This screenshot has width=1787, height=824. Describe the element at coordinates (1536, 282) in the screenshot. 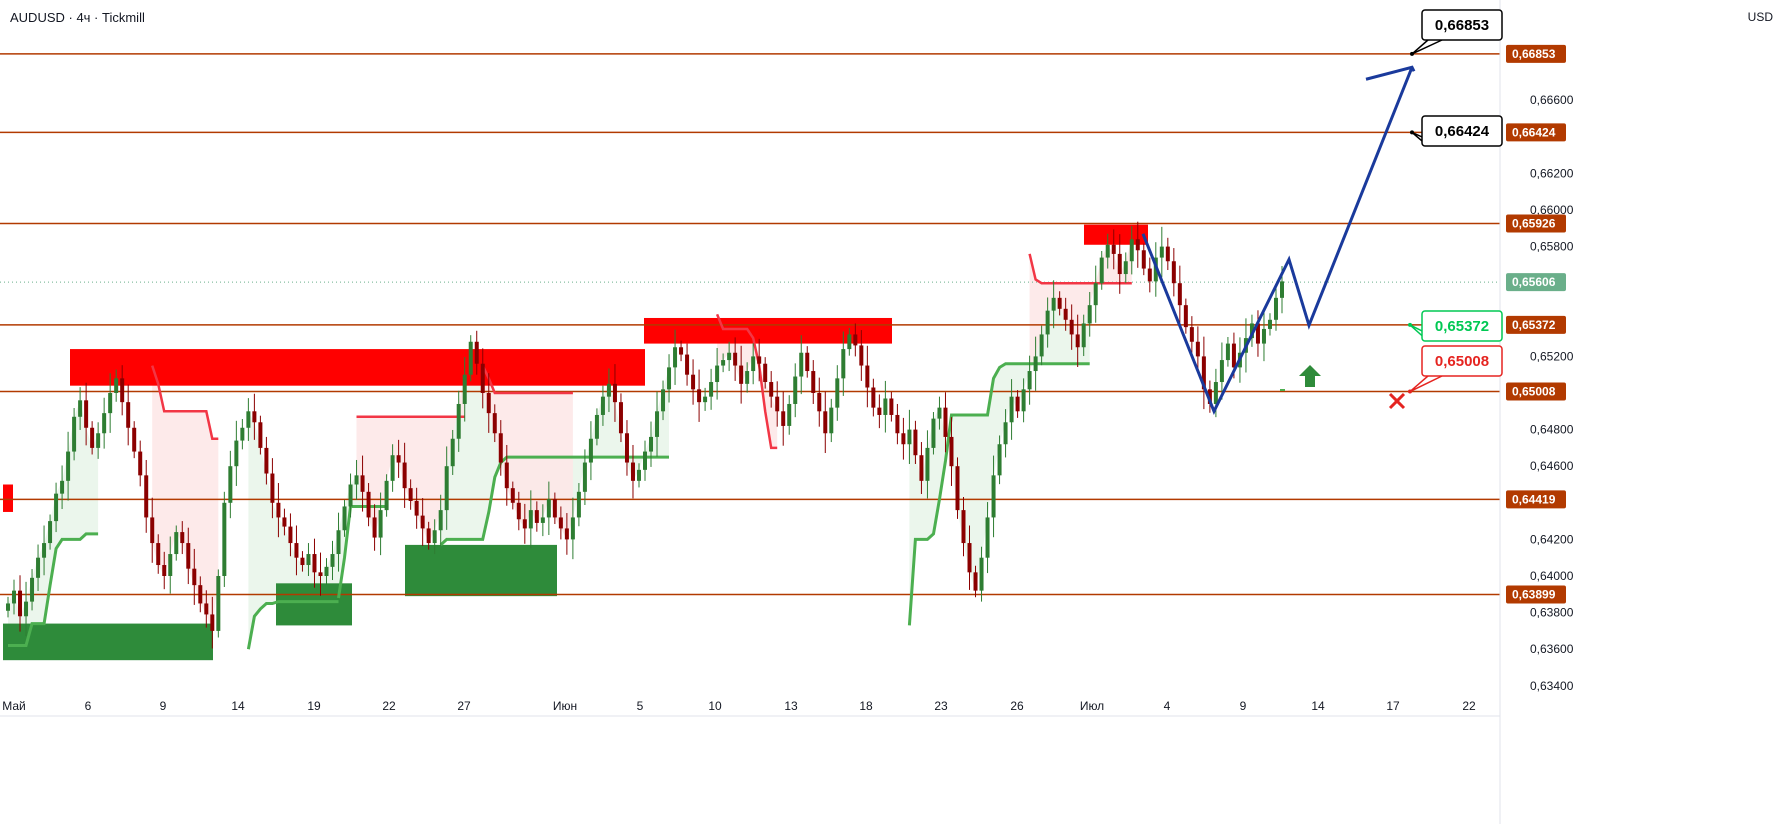

I see `current-price-tag` at that location.